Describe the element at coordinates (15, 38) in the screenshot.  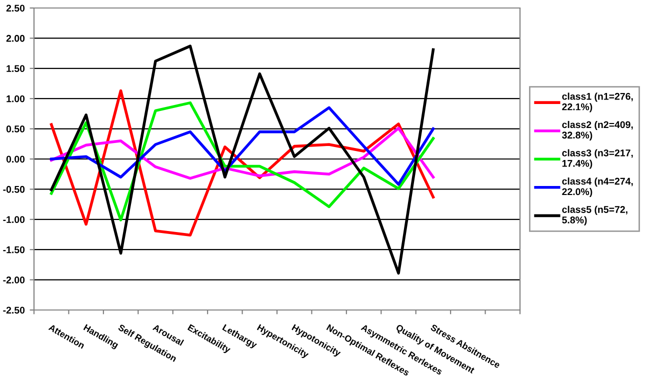
I see `y-tick-label: 2.00` at that location.